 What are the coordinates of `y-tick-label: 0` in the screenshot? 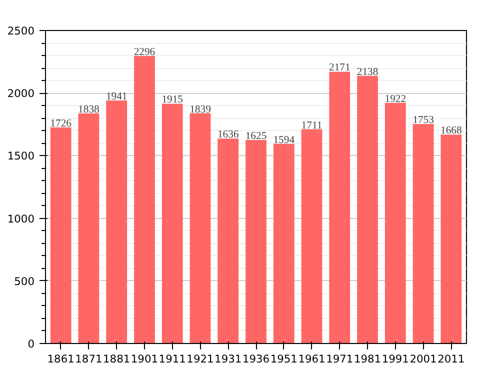 It's located at (31, 344).